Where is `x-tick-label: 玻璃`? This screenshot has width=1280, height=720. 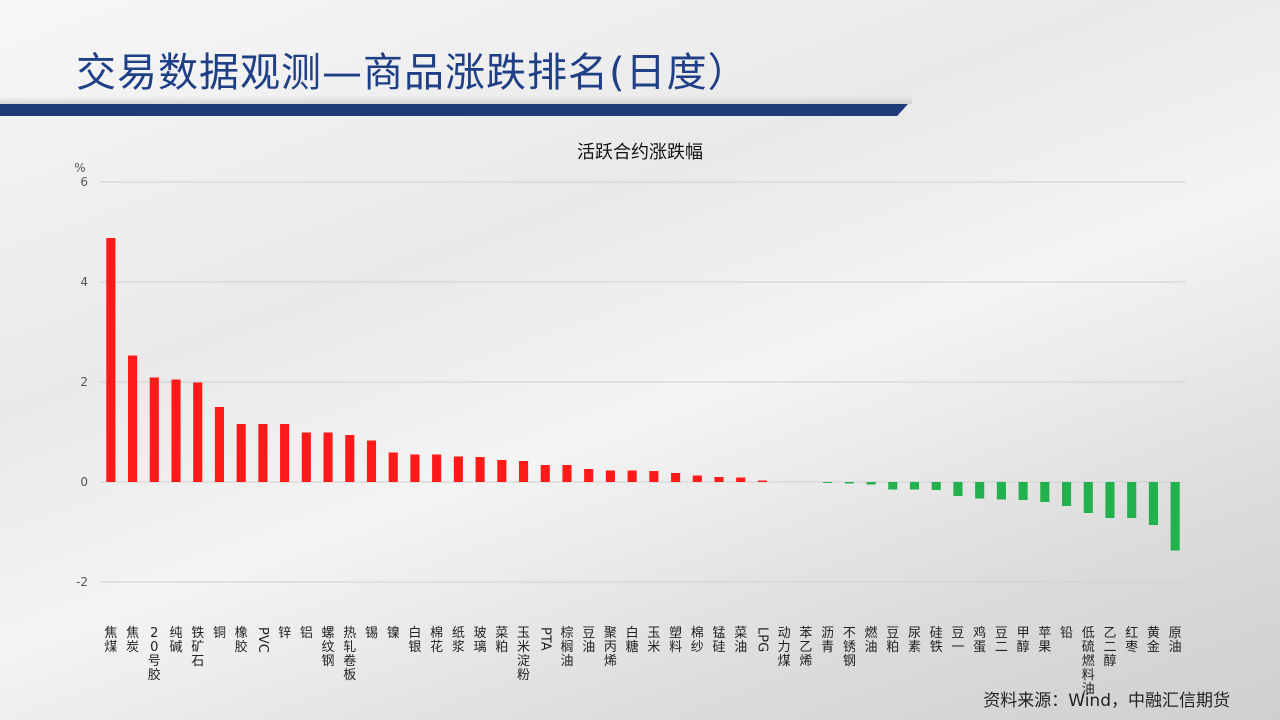
x-tick-label: 玻璃 is located at coordinates (480, 640).